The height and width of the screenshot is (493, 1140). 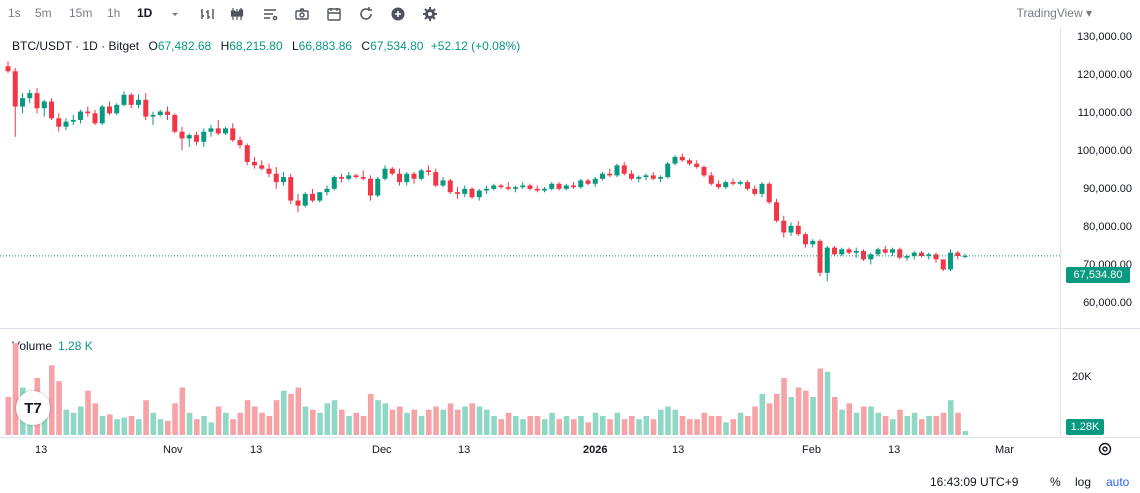 I want to click on calendar-icon, so click(x=334, y=14).